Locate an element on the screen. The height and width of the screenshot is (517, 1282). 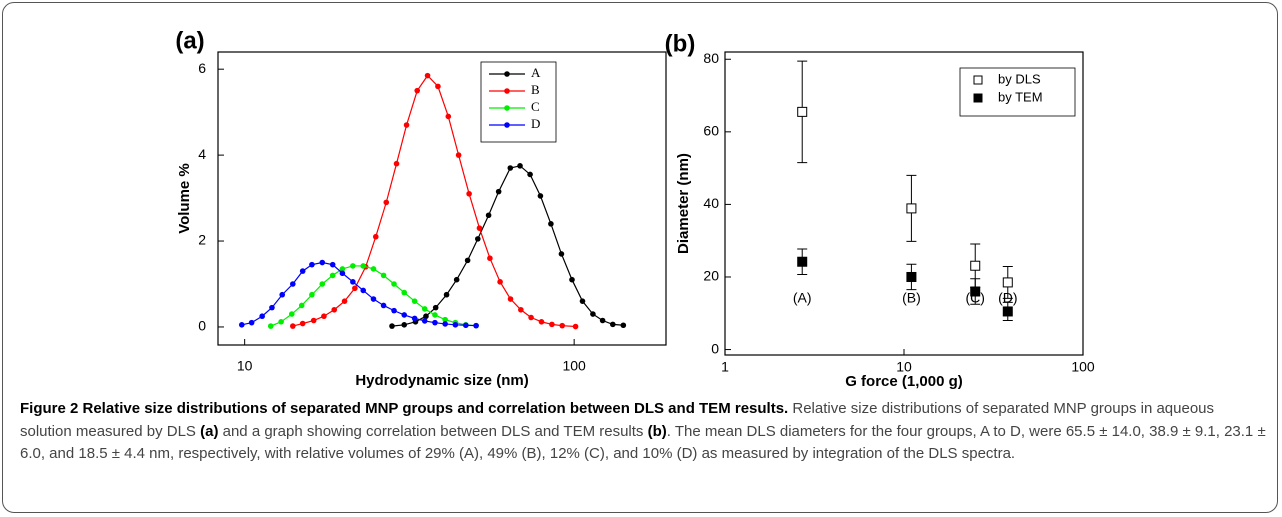
x-axis-title: G force (1,000 g) is located at coordinates (904, 381).